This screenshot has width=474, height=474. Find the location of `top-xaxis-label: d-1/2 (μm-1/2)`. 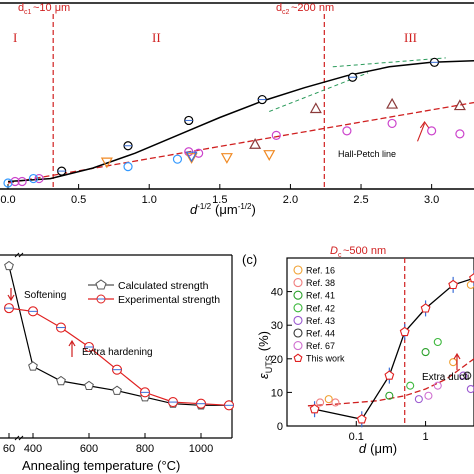

top-xaxis-label: d-1/2 (μm-1/2) is located at coordinates (223, 209).